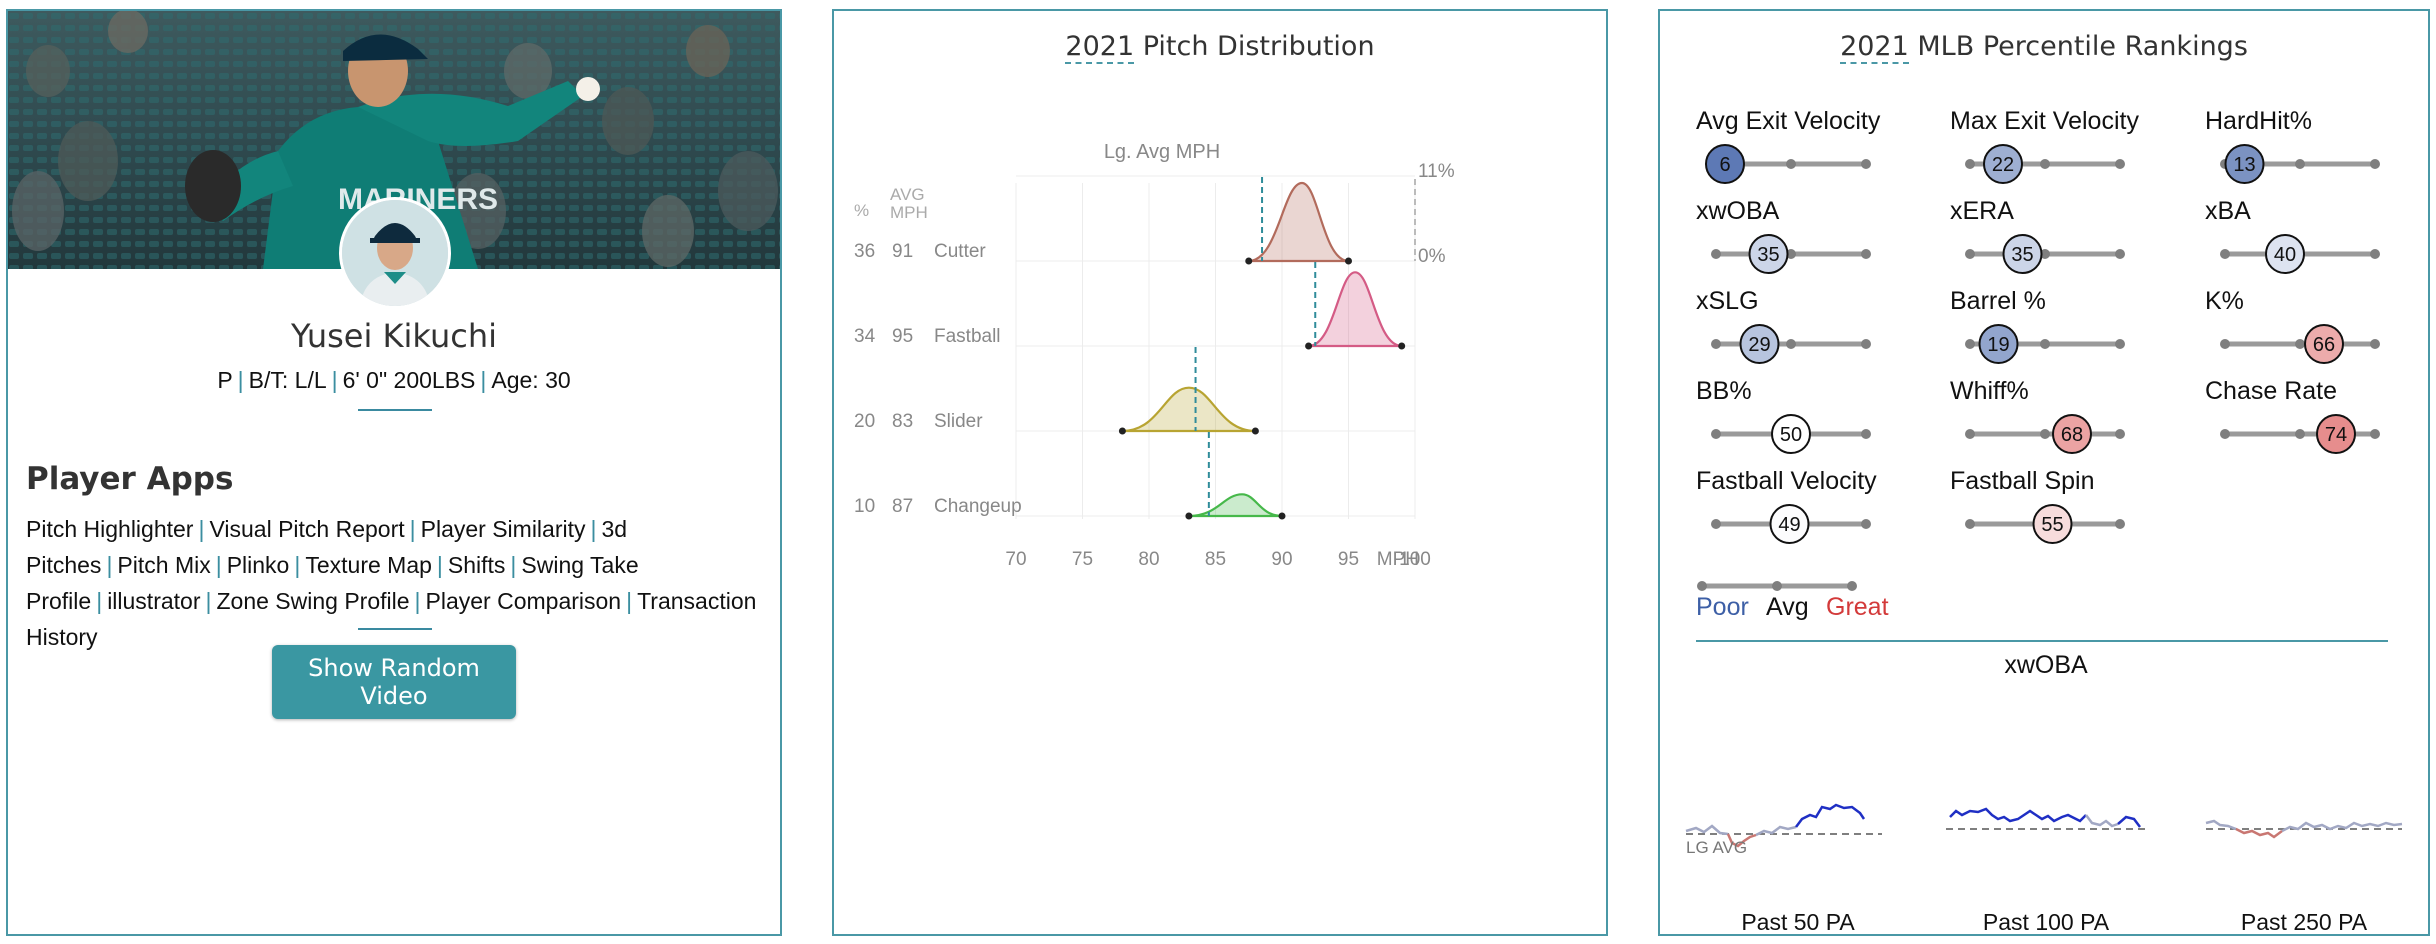  Describe the element at coordinates (164, 565) in the screenshot. I see `app-link: Pitch Mix` at that location.